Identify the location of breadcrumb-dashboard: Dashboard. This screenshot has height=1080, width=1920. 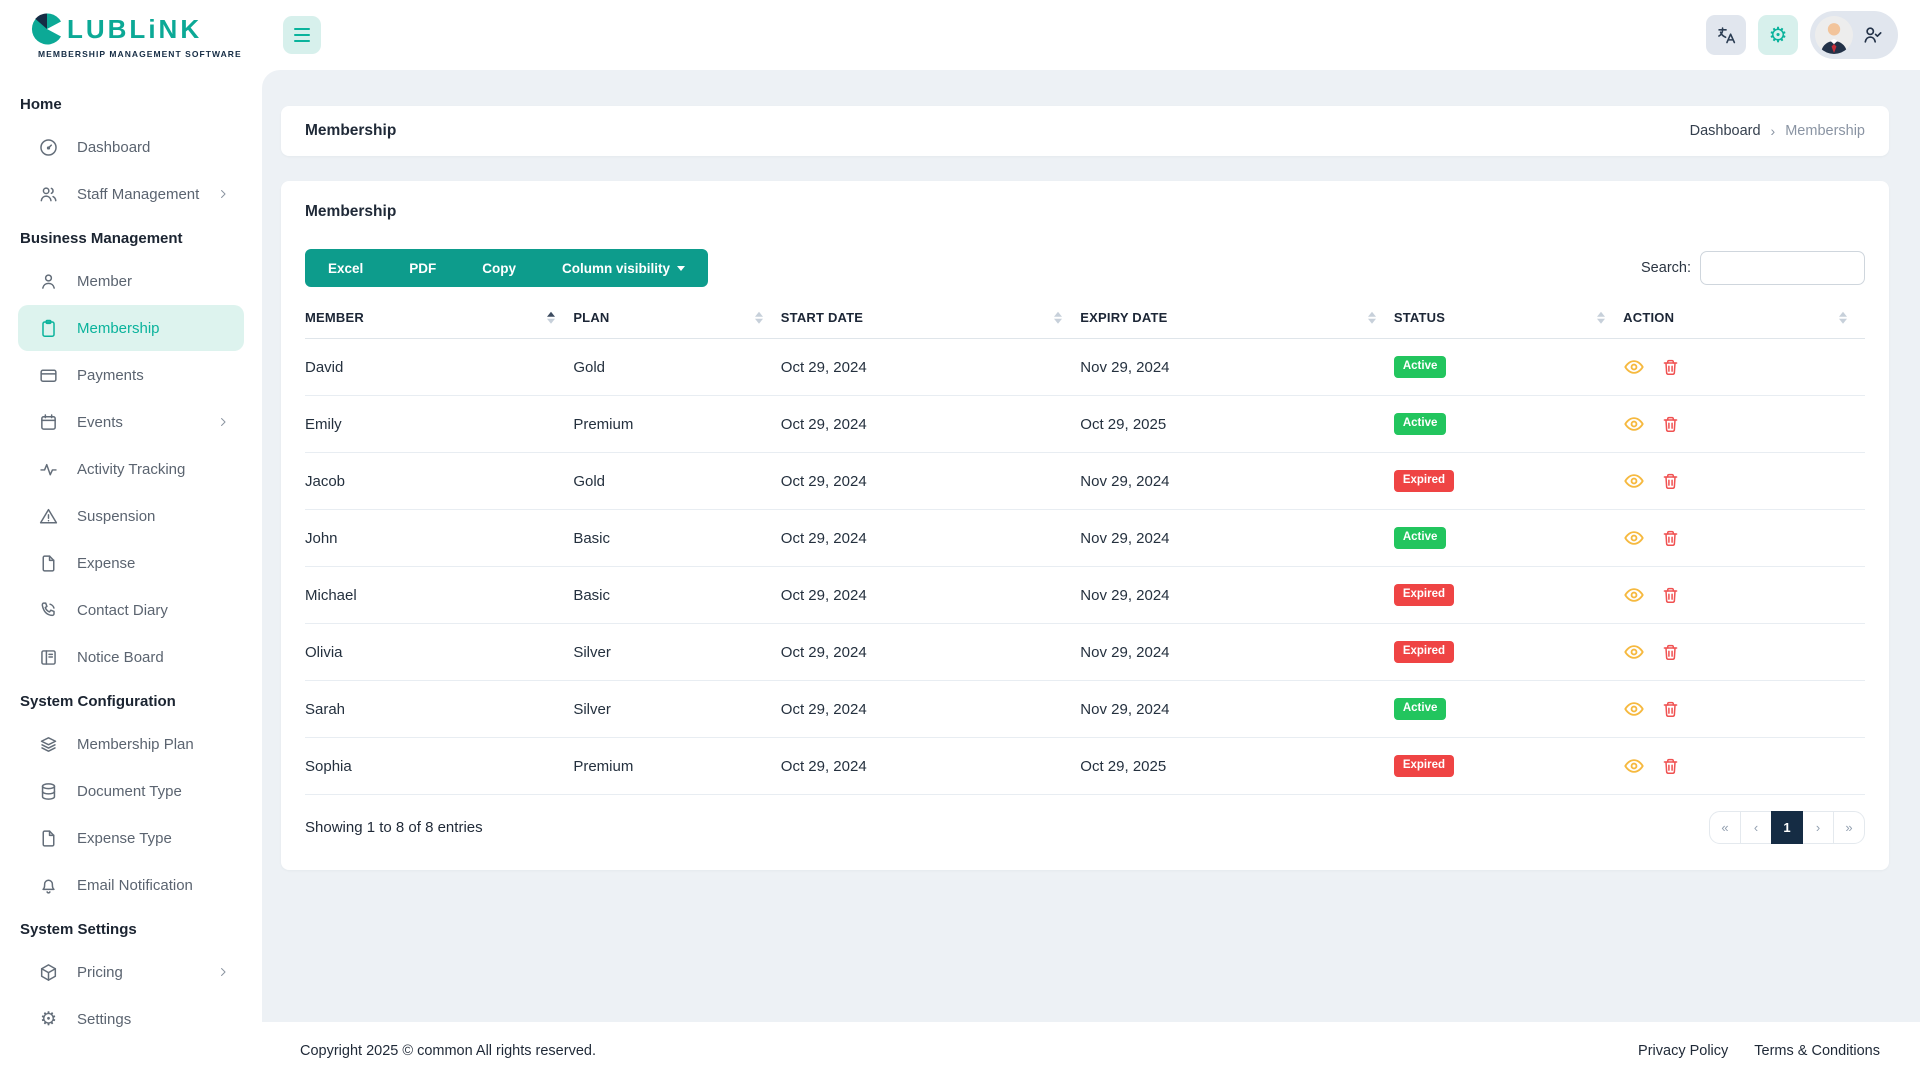
(1725, 131).